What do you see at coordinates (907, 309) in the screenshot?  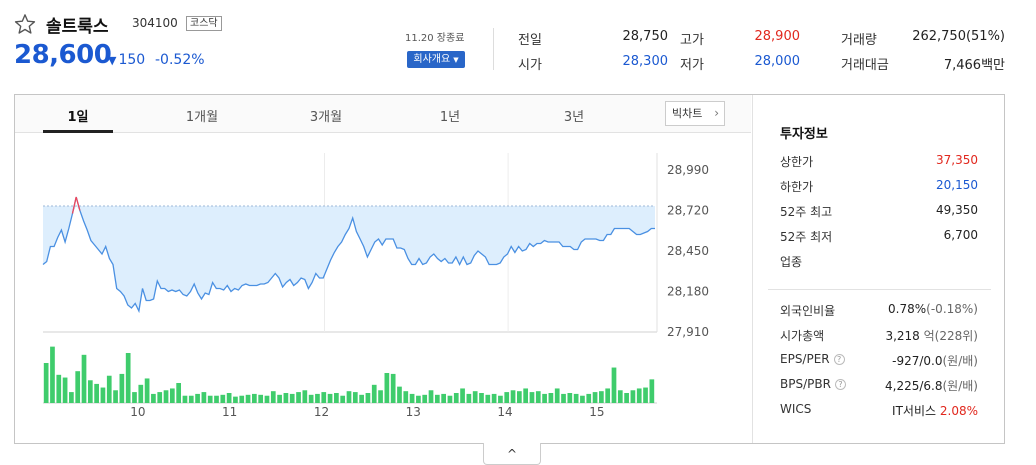 I see `foreign-ratio-value: 0.78%` at bounding box center [907, 309].